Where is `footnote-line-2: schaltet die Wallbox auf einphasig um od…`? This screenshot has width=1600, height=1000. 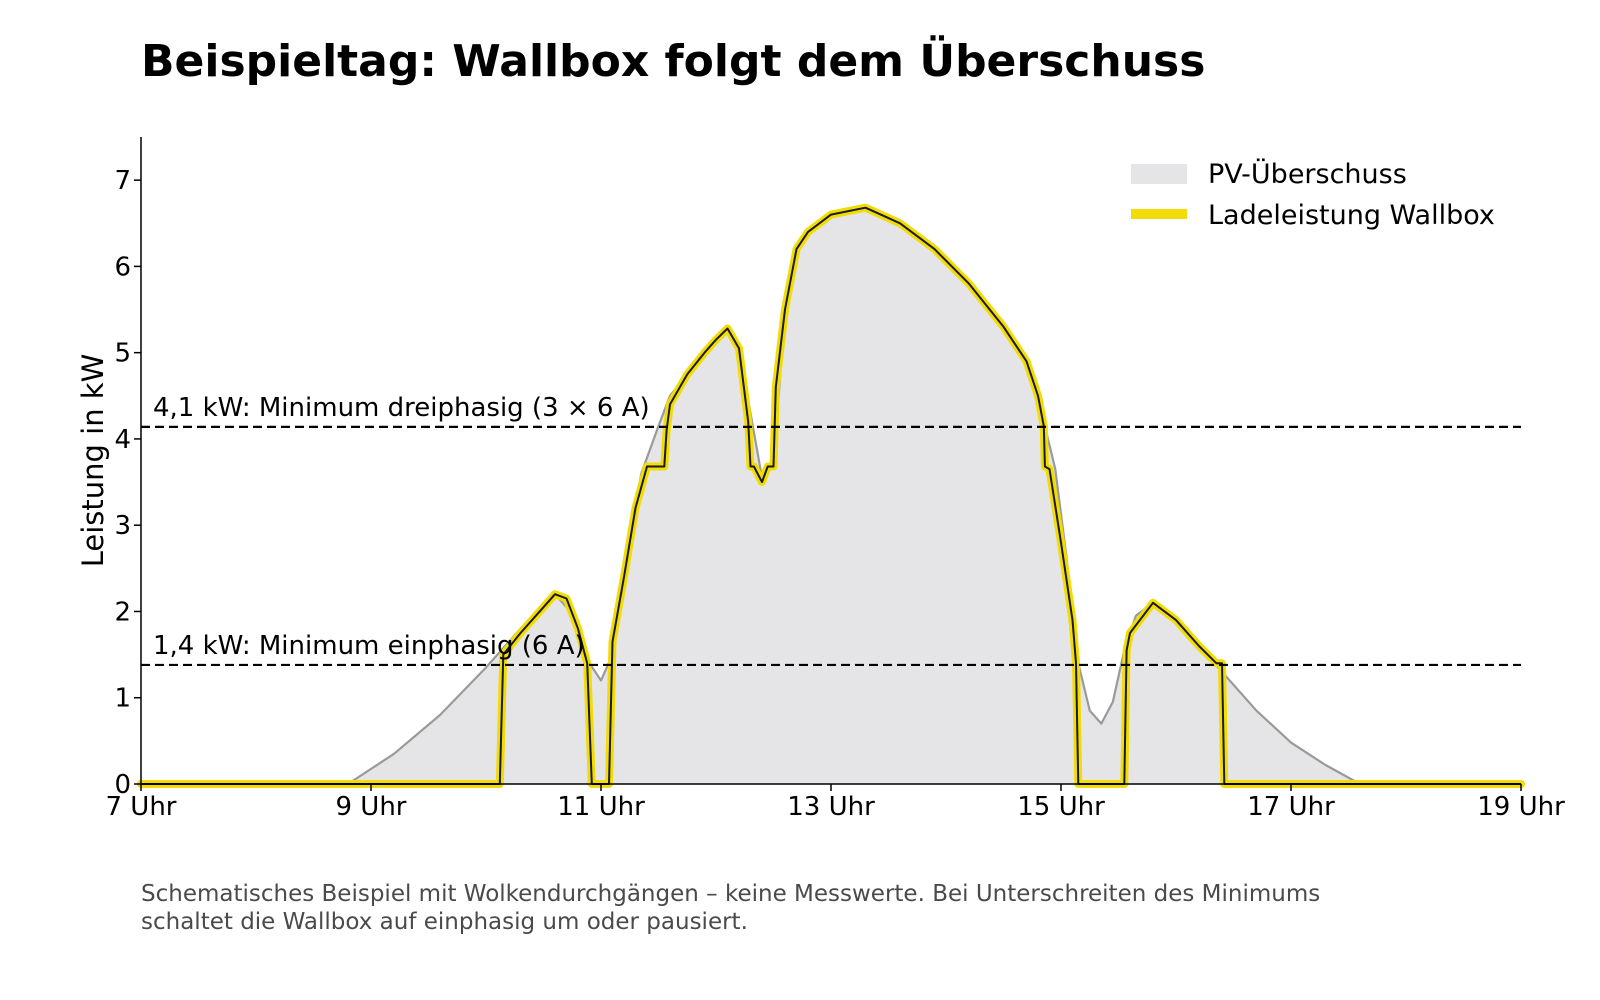
footnote-line-2: schaltet die Wallbox auf einphasig um od… is located at coordinates (444, 922).